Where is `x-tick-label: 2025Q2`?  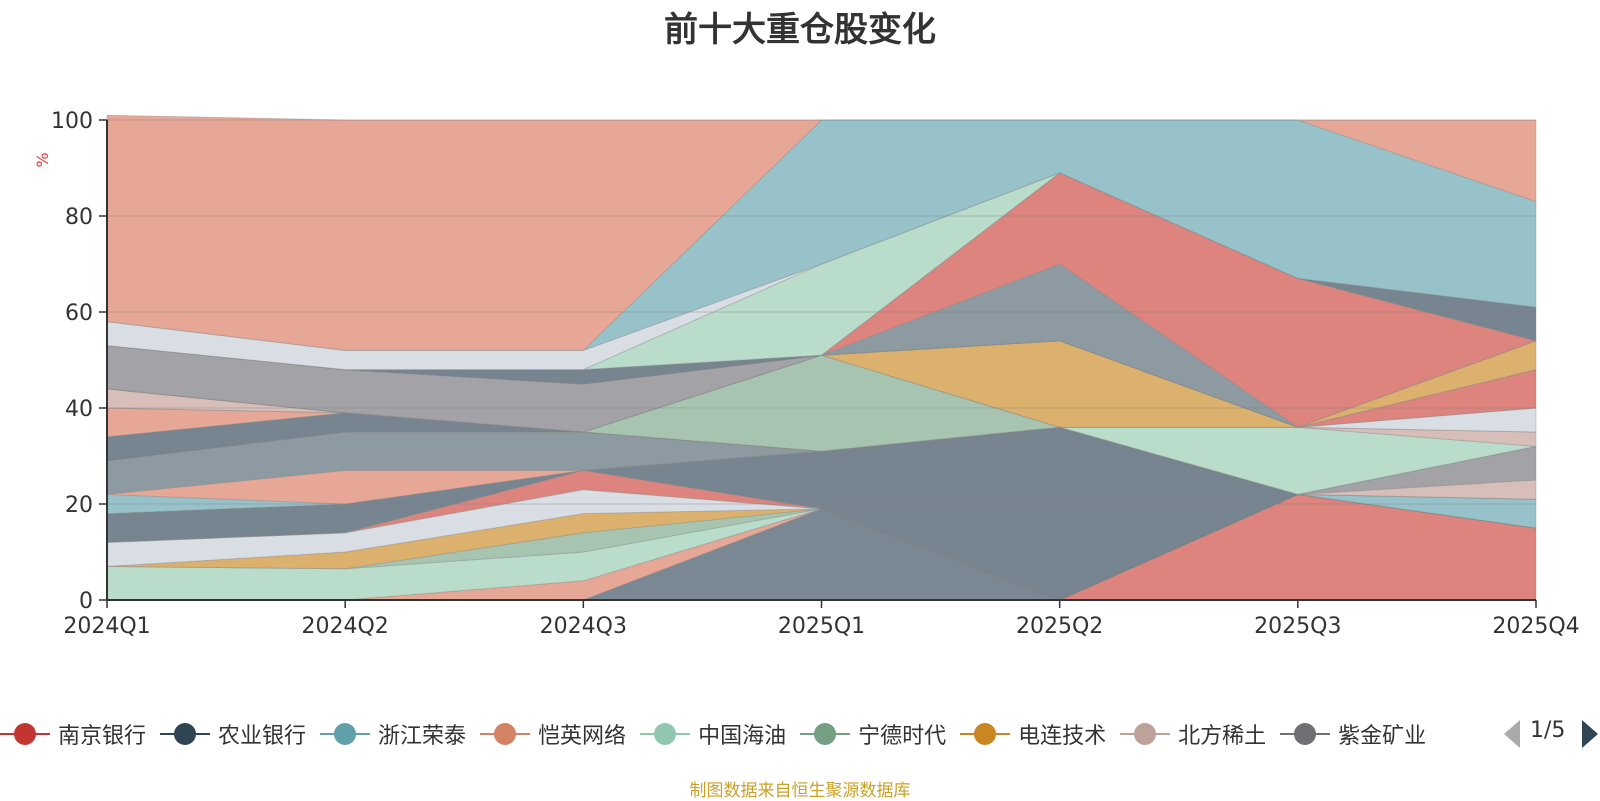
x-tick-label: 2025Q2 is located at coordinates (1059, 626).